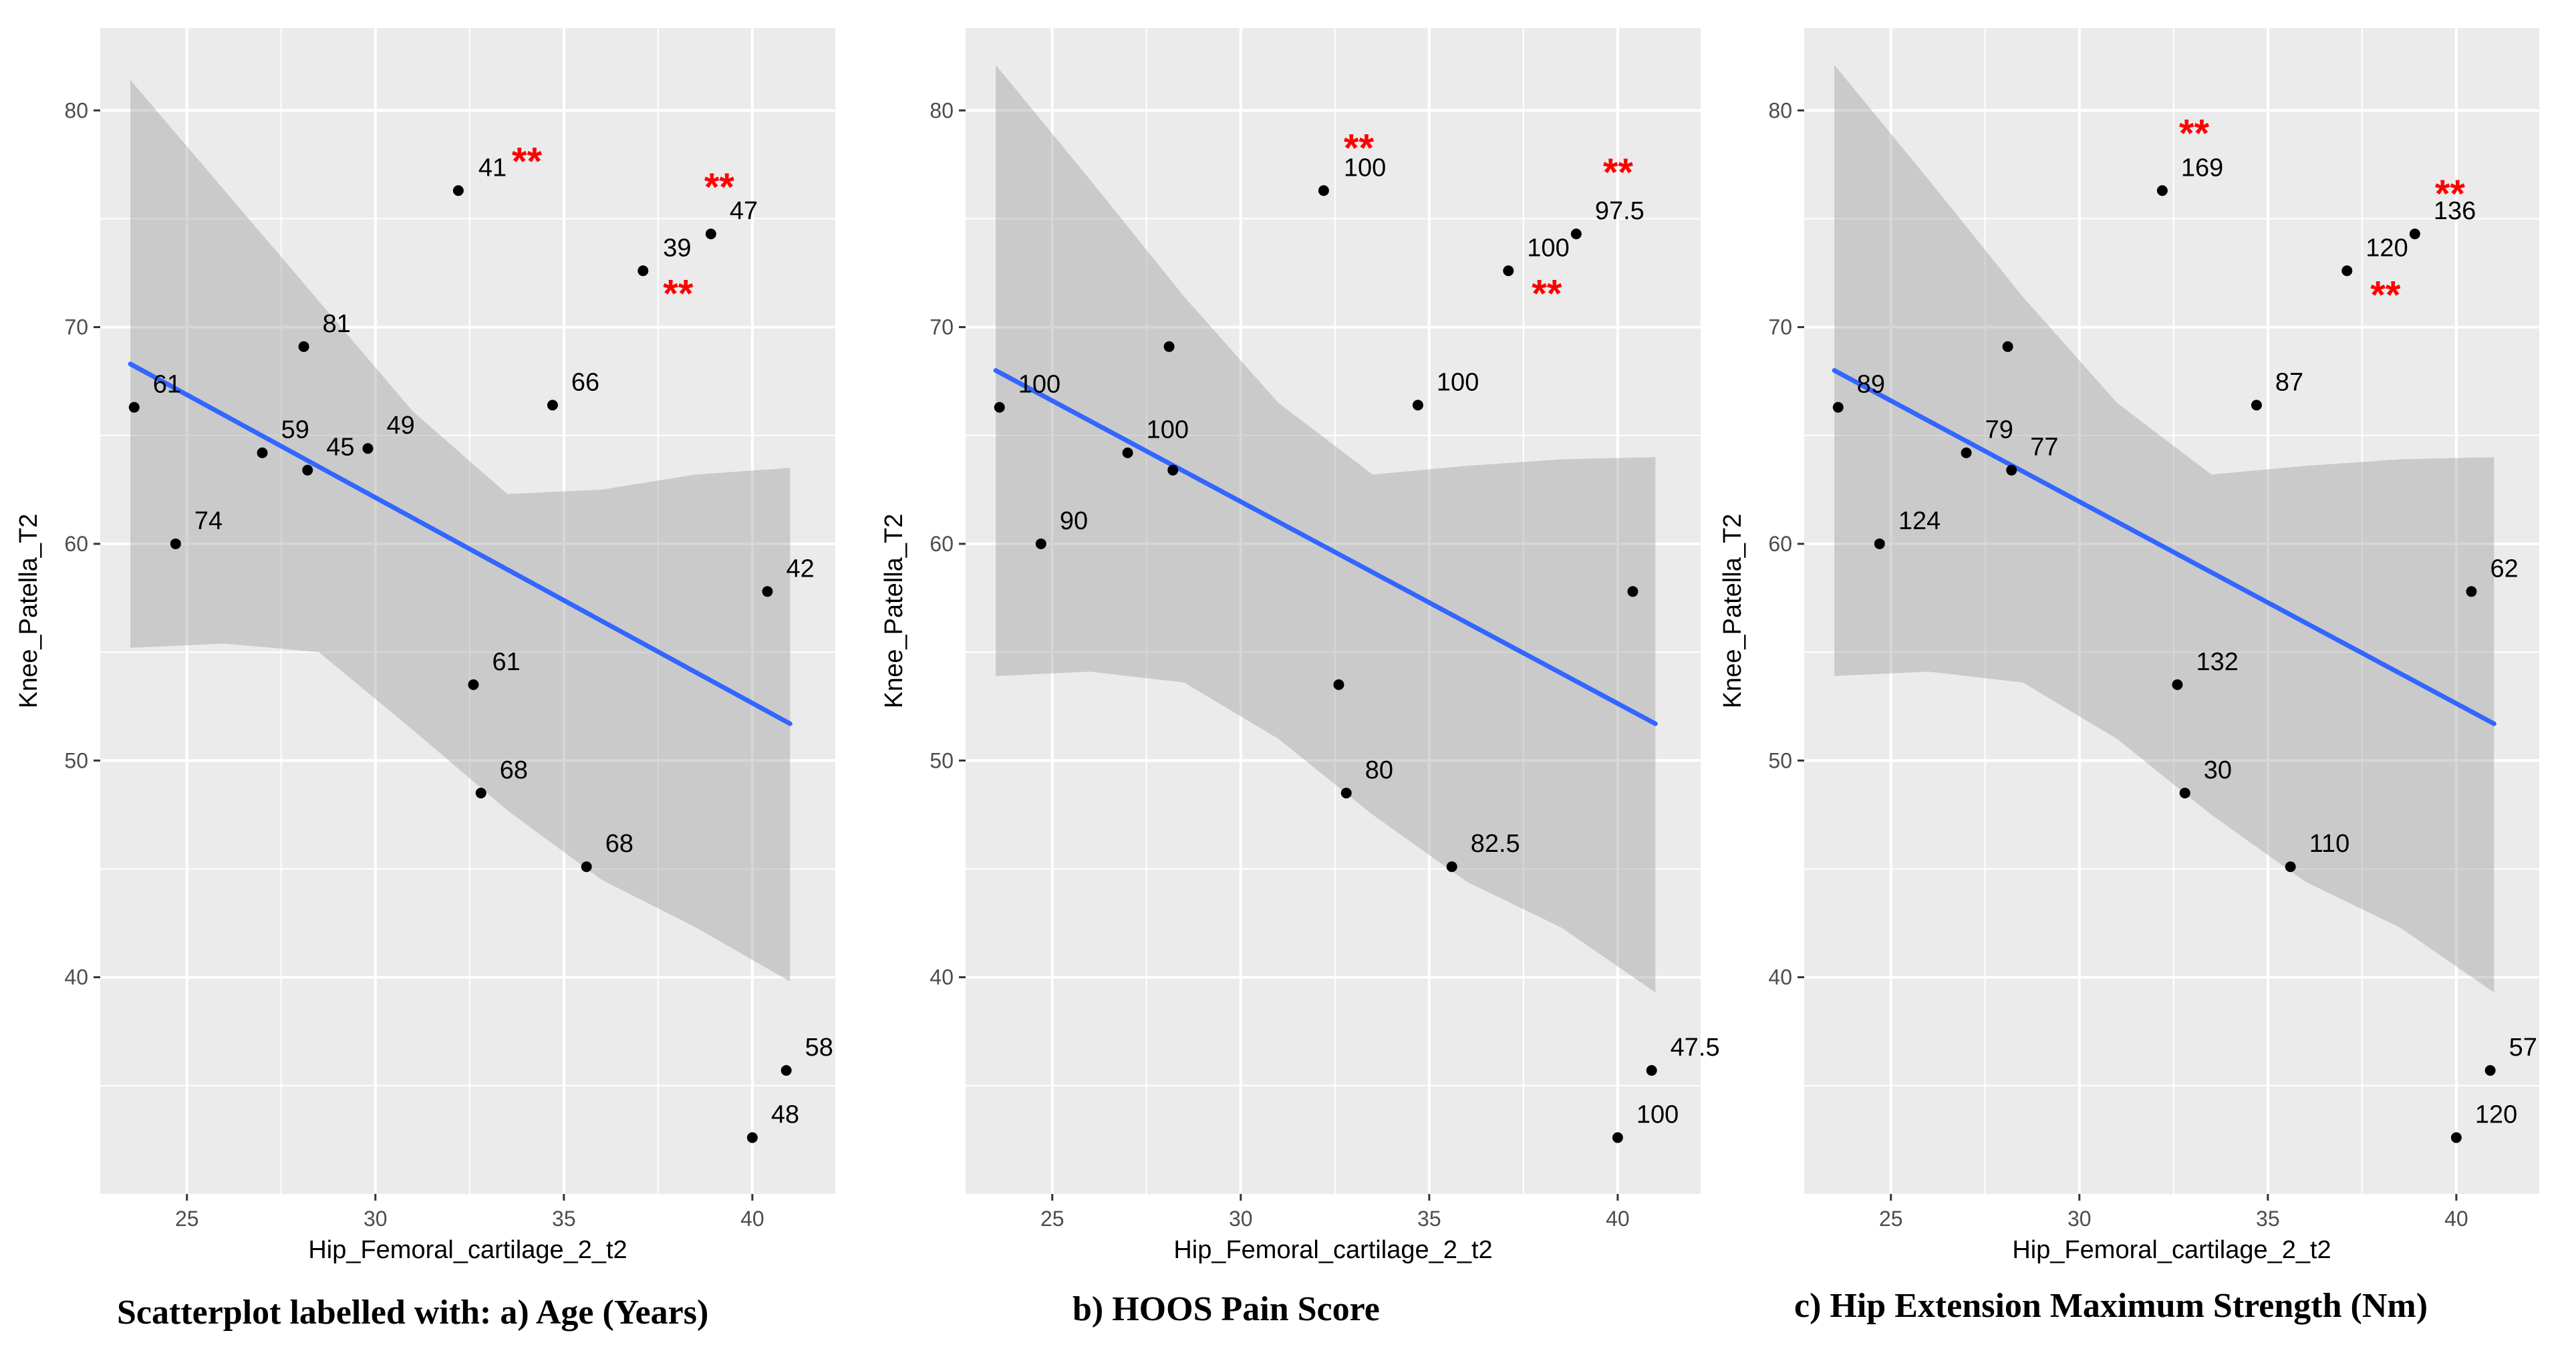 The image size is (2576, 1369). I want to click on caption-b: b) HOOS Pain Score, so click(1226, 1309).